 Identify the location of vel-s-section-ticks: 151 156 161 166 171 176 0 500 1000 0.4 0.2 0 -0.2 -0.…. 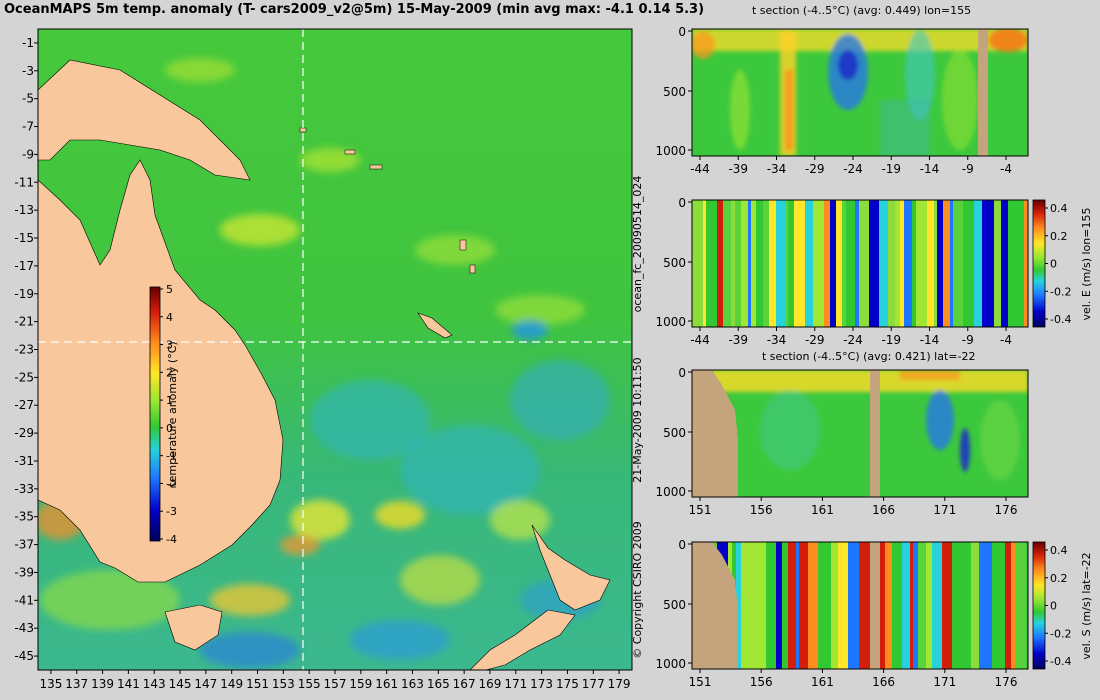
(863, 613).